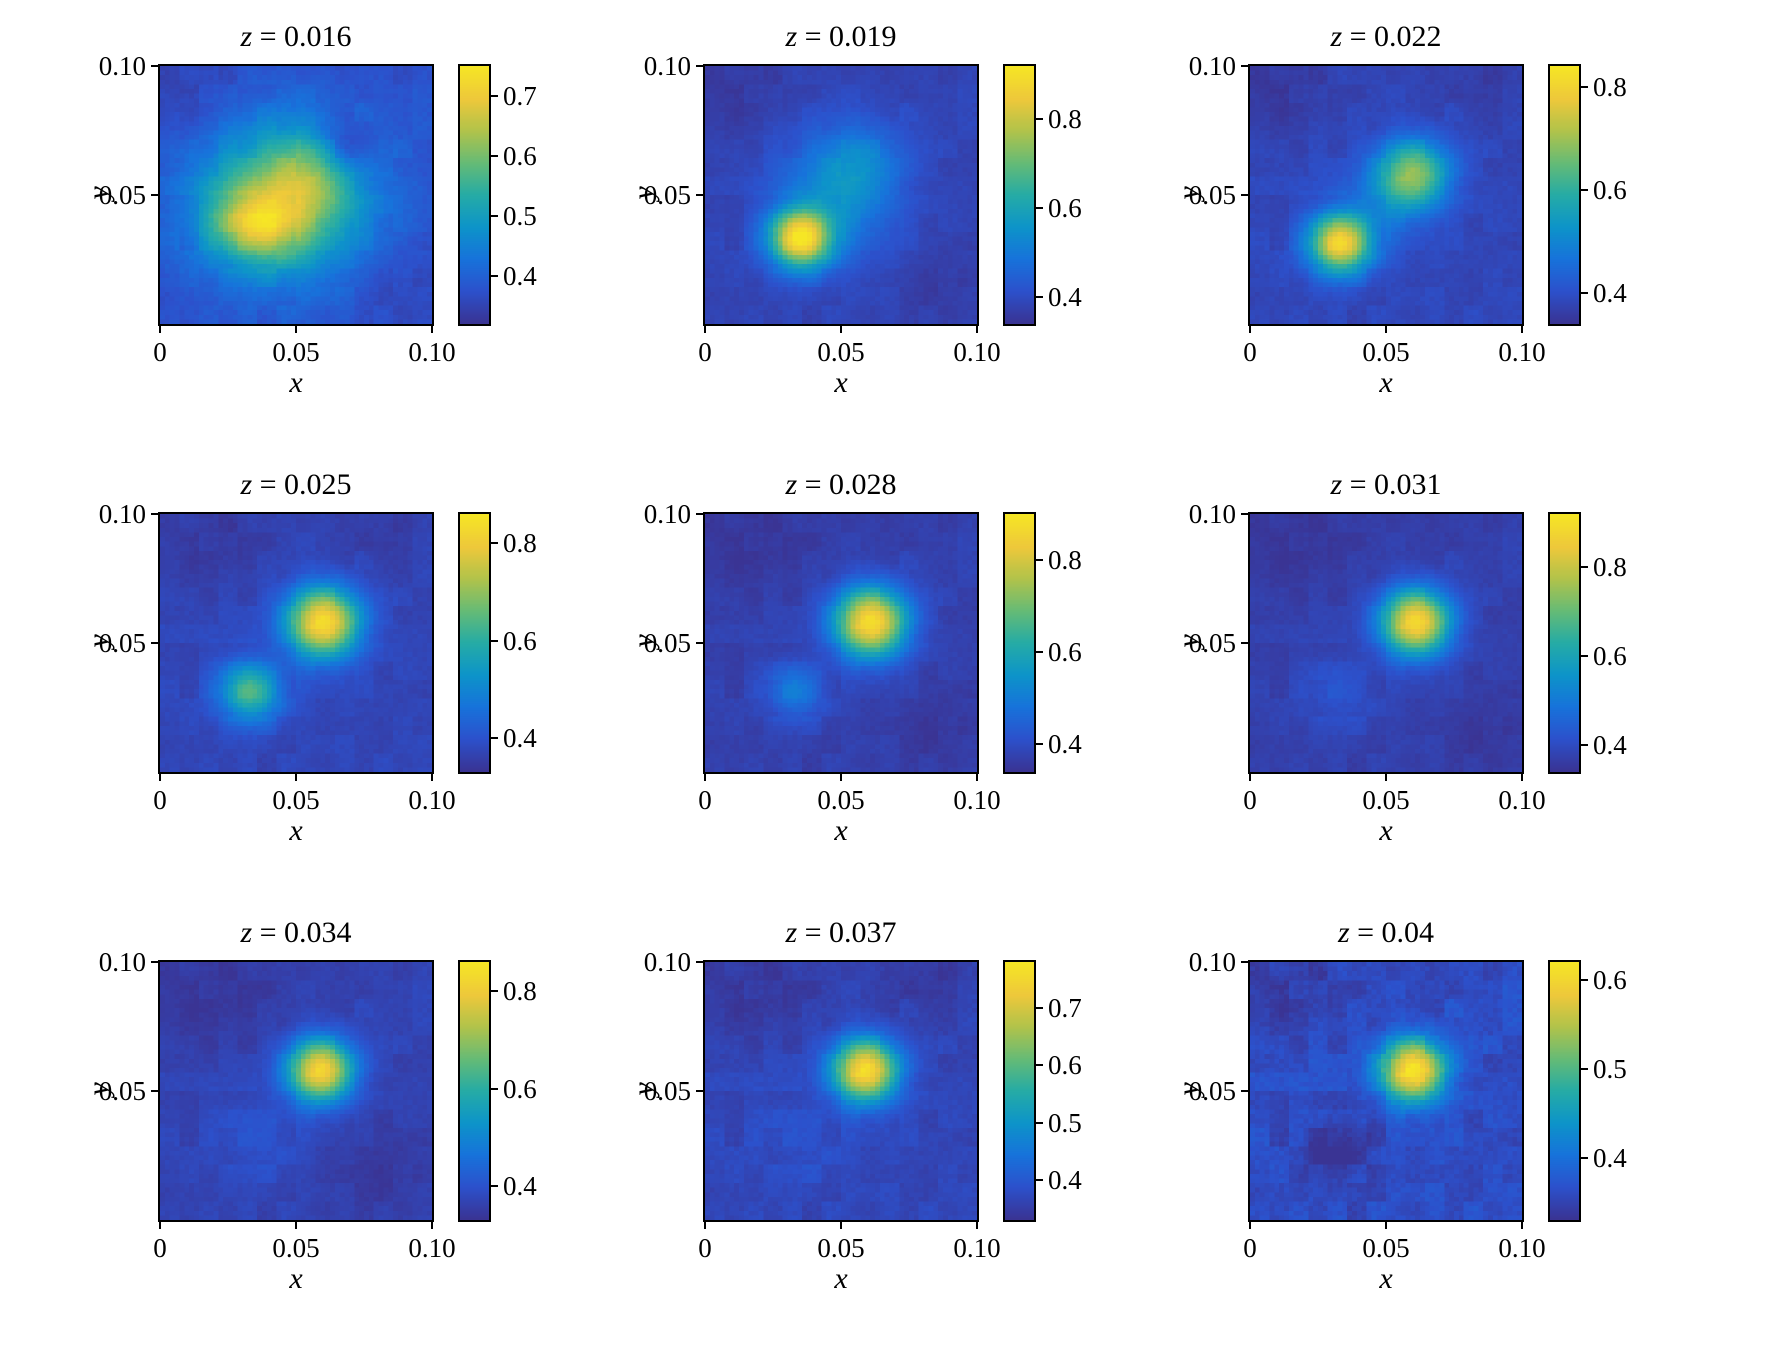 Image resolution: width=1775 pixels, height=1360 pixels. What do you see at coordinates (296, 37) in the screenshot?
I see `subplot-title: z = 0.016` at bounding box center [296, 37].